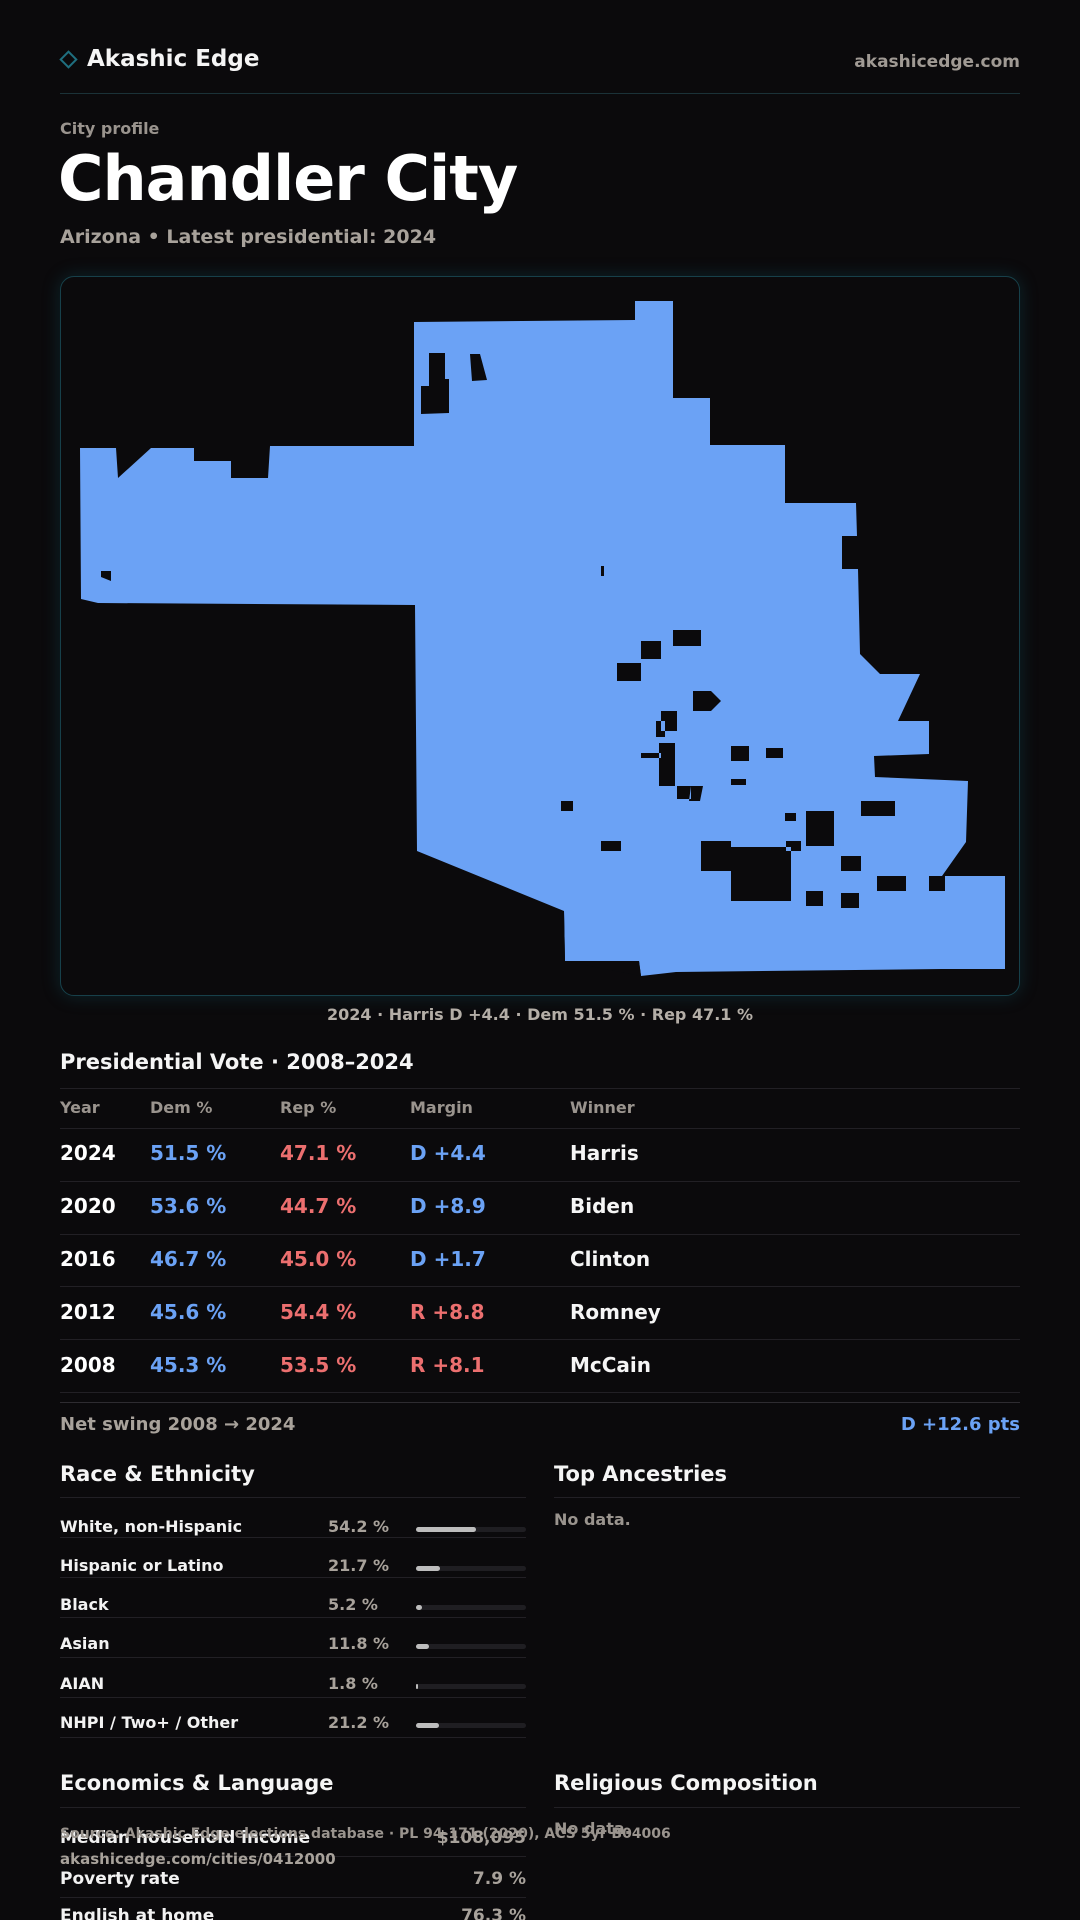  I want to click on col-margin: Margin, so click(441, 1107).